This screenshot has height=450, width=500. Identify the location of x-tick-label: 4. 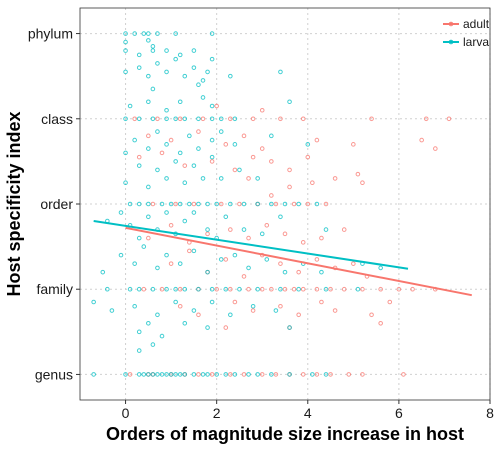
(308, 413).